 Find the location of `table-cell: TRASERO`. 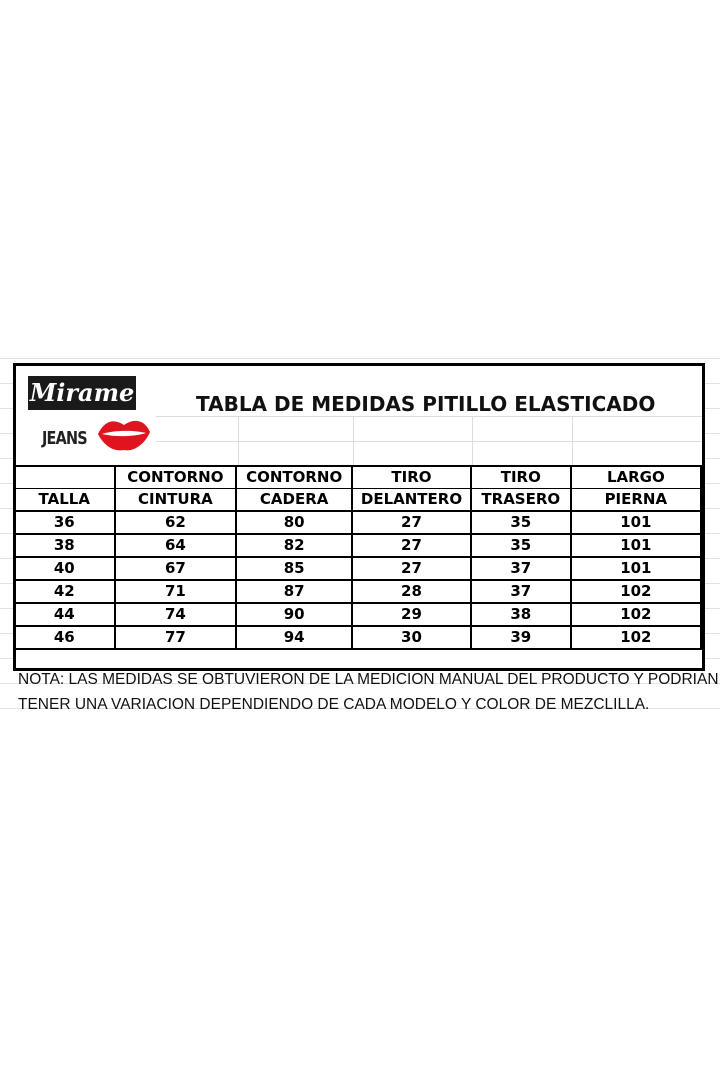

table-cell: TRASERO is located at coordinates (520, 500).